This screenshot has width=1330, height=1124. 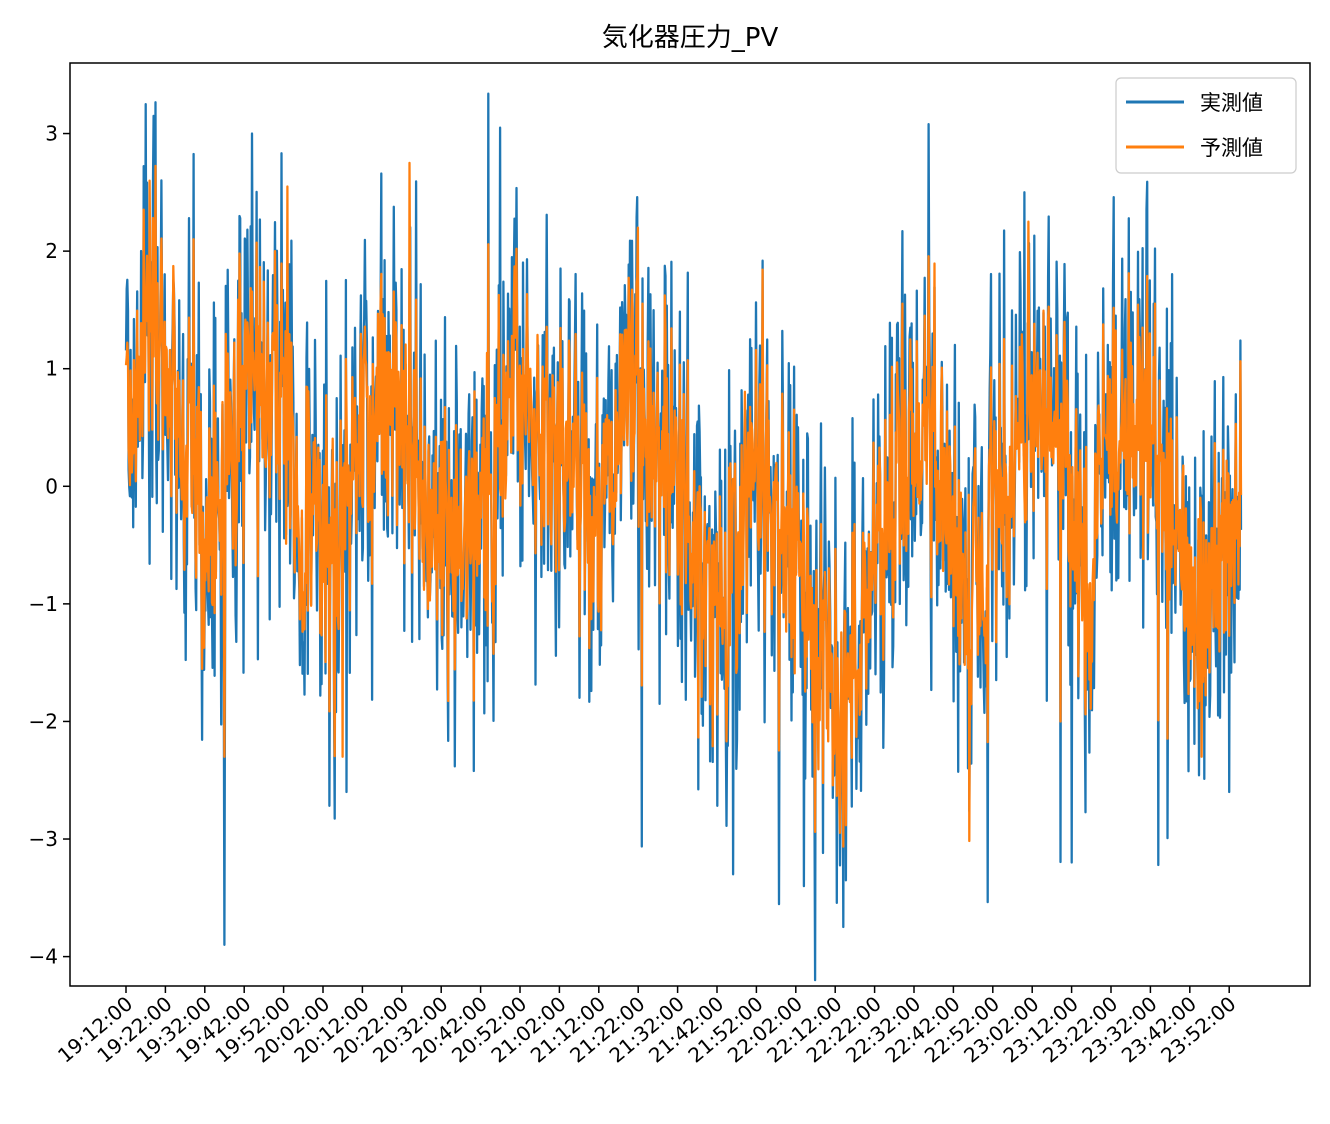 I want to click on y-tick-label: −1, so click(x=43, y=604).